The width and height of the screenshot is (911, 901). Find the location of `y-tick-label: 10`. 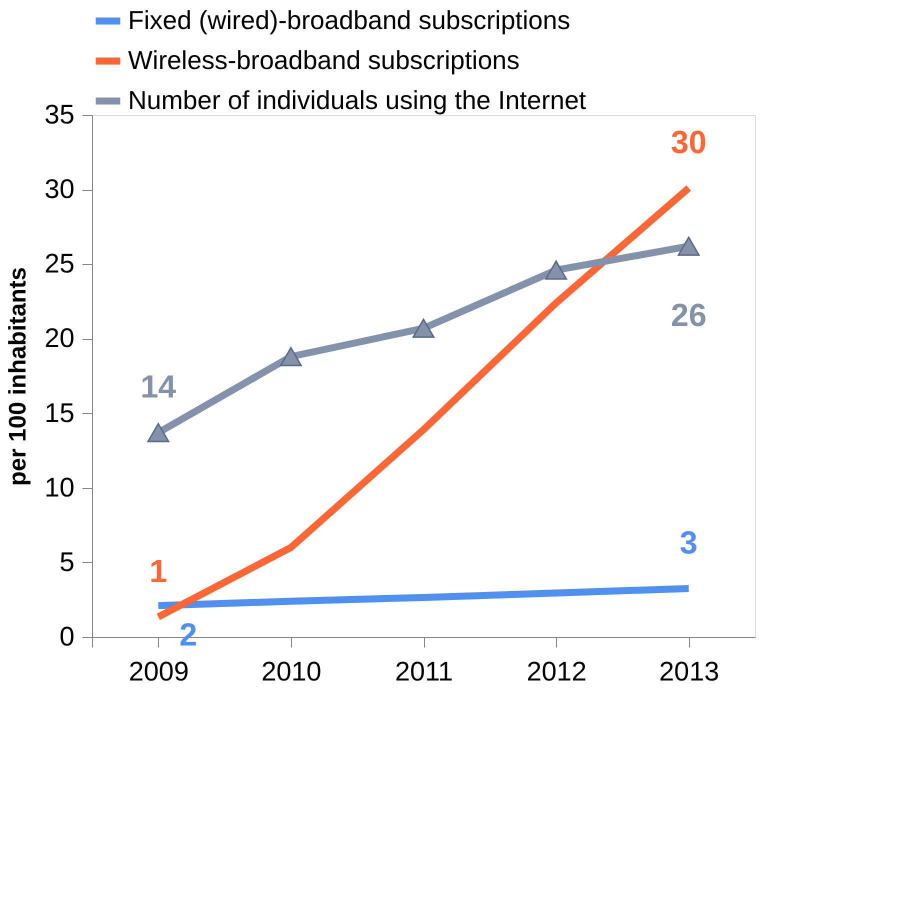

y-tick-label: 10 is located at coordinates (59, 487).